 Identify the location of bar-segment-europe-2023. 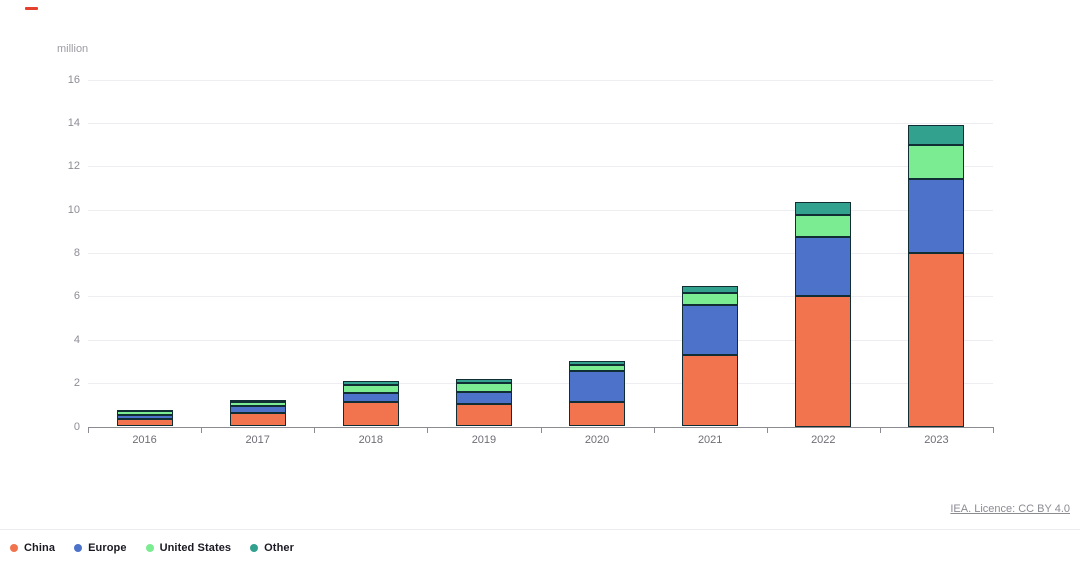
(936, 216).